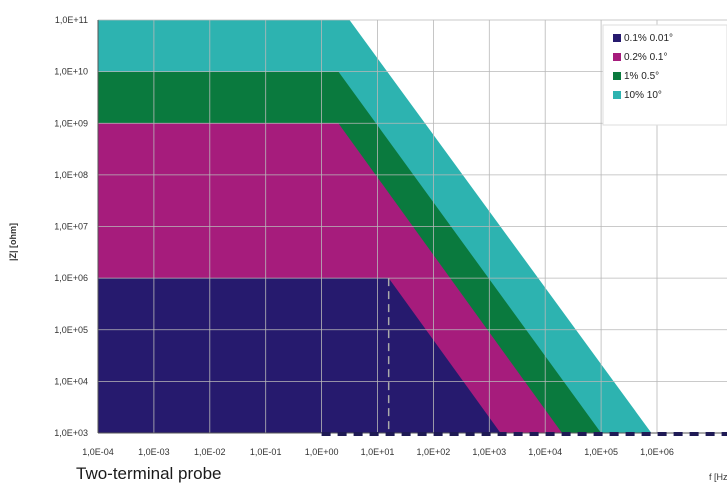 The width and height of the screenshot is (727, 486). I want to click on legend-label-3: 10% 10°, so click(643, 95).